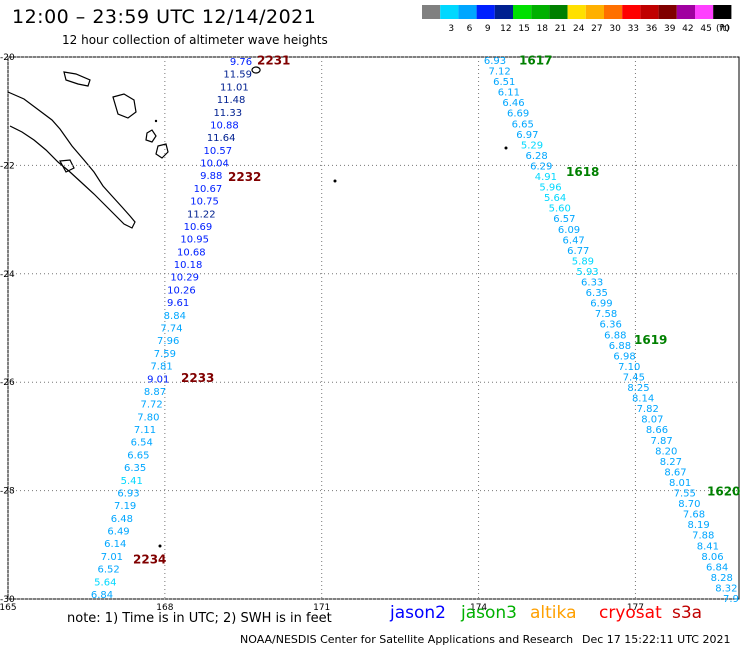 Image resolution: width=740 pixels, height=650 pixels. I want to click on wave-height-value: 5.60, so click(560, 209).